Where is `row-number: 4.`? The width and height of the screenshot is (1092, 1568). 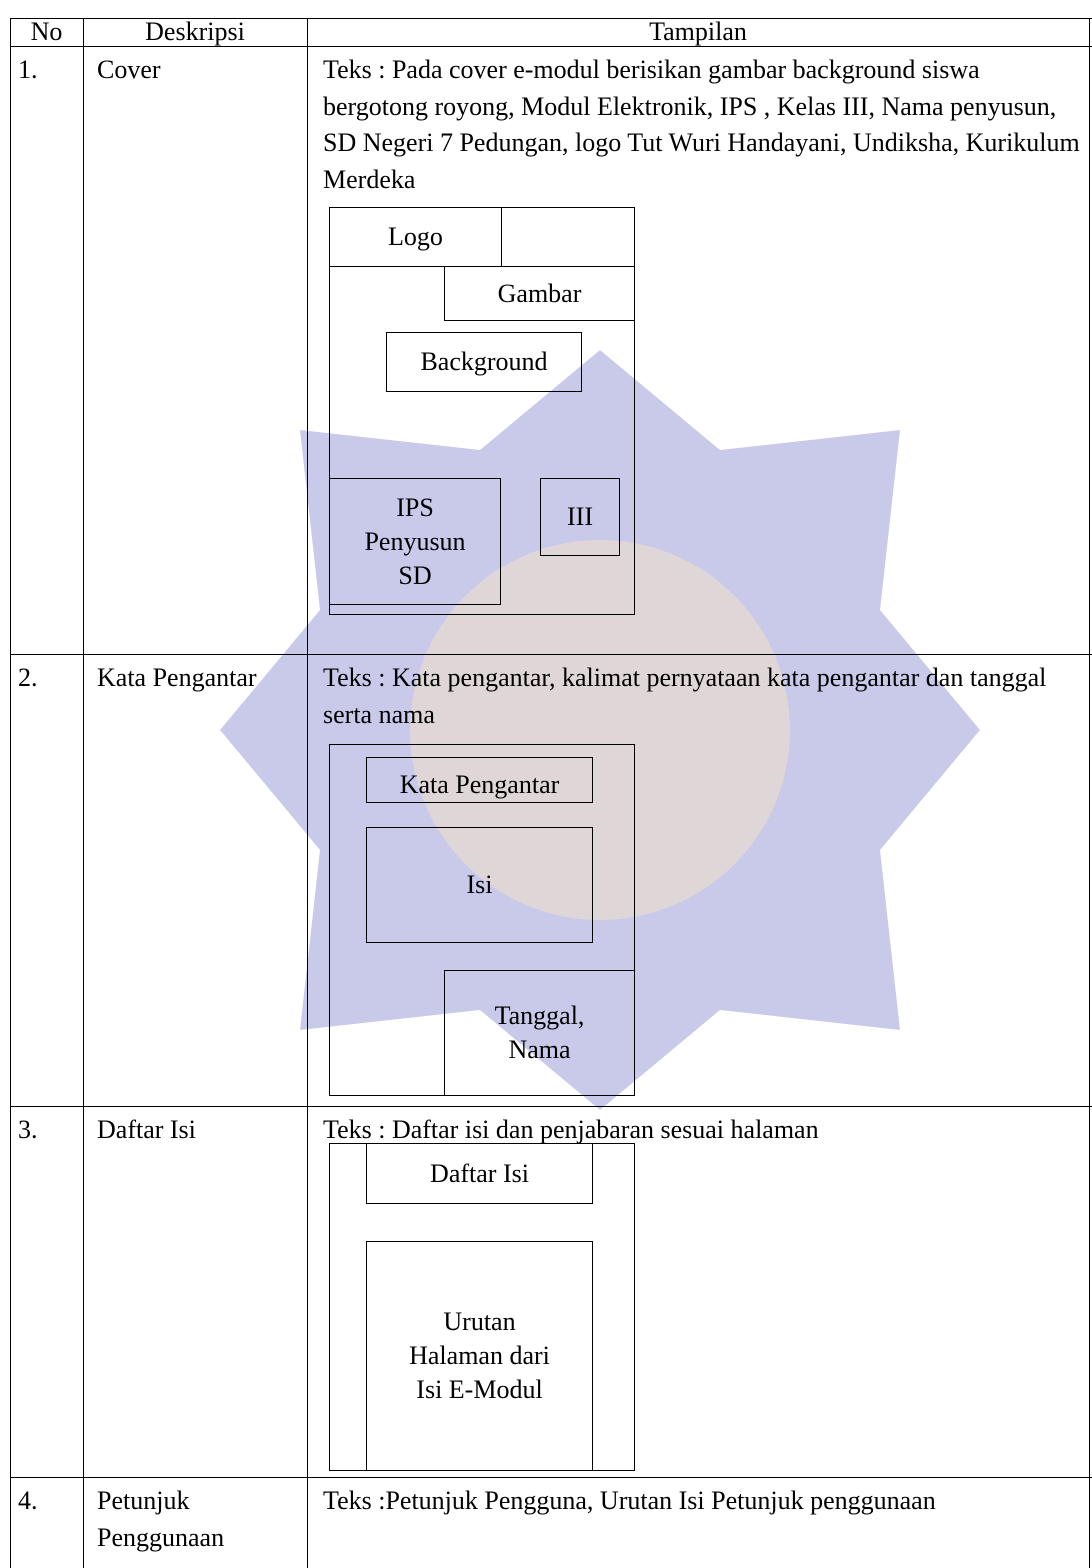 row-number: 4. is located at coordinates (28, 1500).